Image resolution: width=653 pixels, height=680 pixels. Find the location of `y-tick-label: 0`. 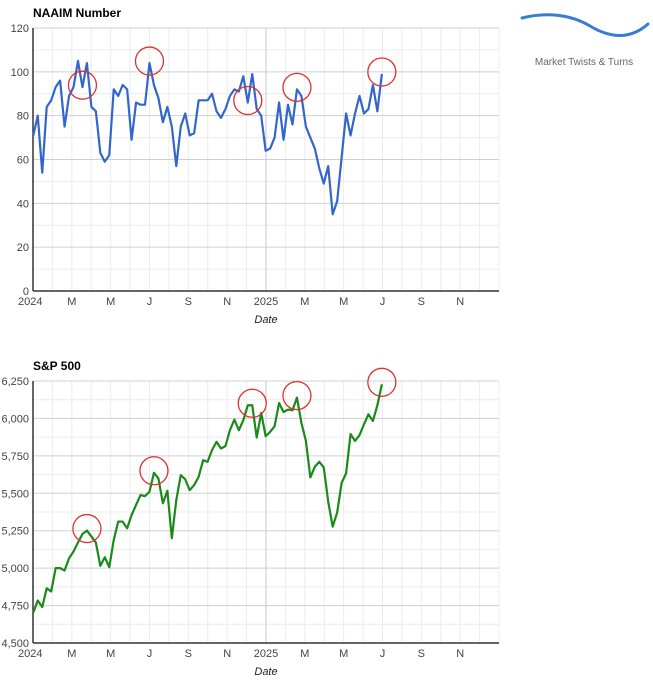

y-tick-label: 0 is located at coordinates (26, 292).